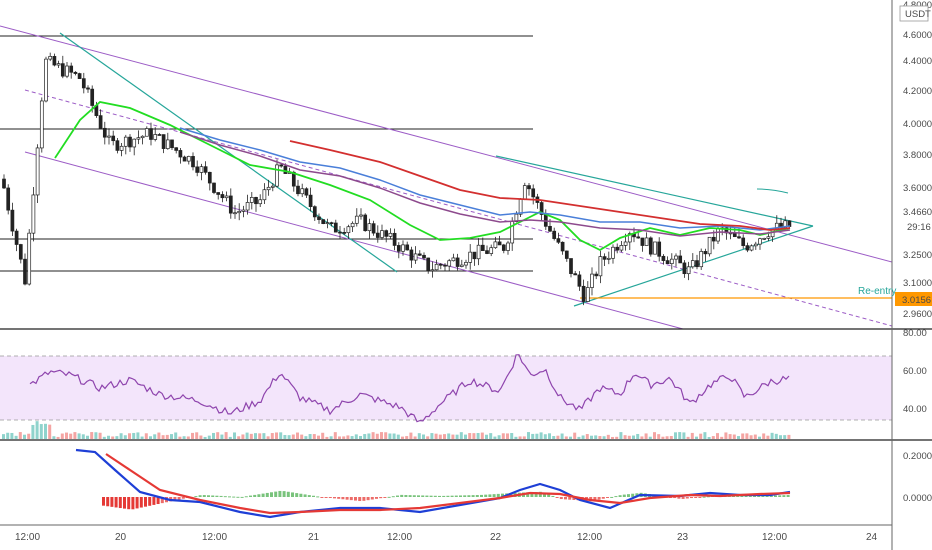 This screenshot has width=932, height=550. What do you see at coordinates (877, 291) in the screenshot?
I see `reentry-annotation: Re-entry` at bounding box center [877, 291].